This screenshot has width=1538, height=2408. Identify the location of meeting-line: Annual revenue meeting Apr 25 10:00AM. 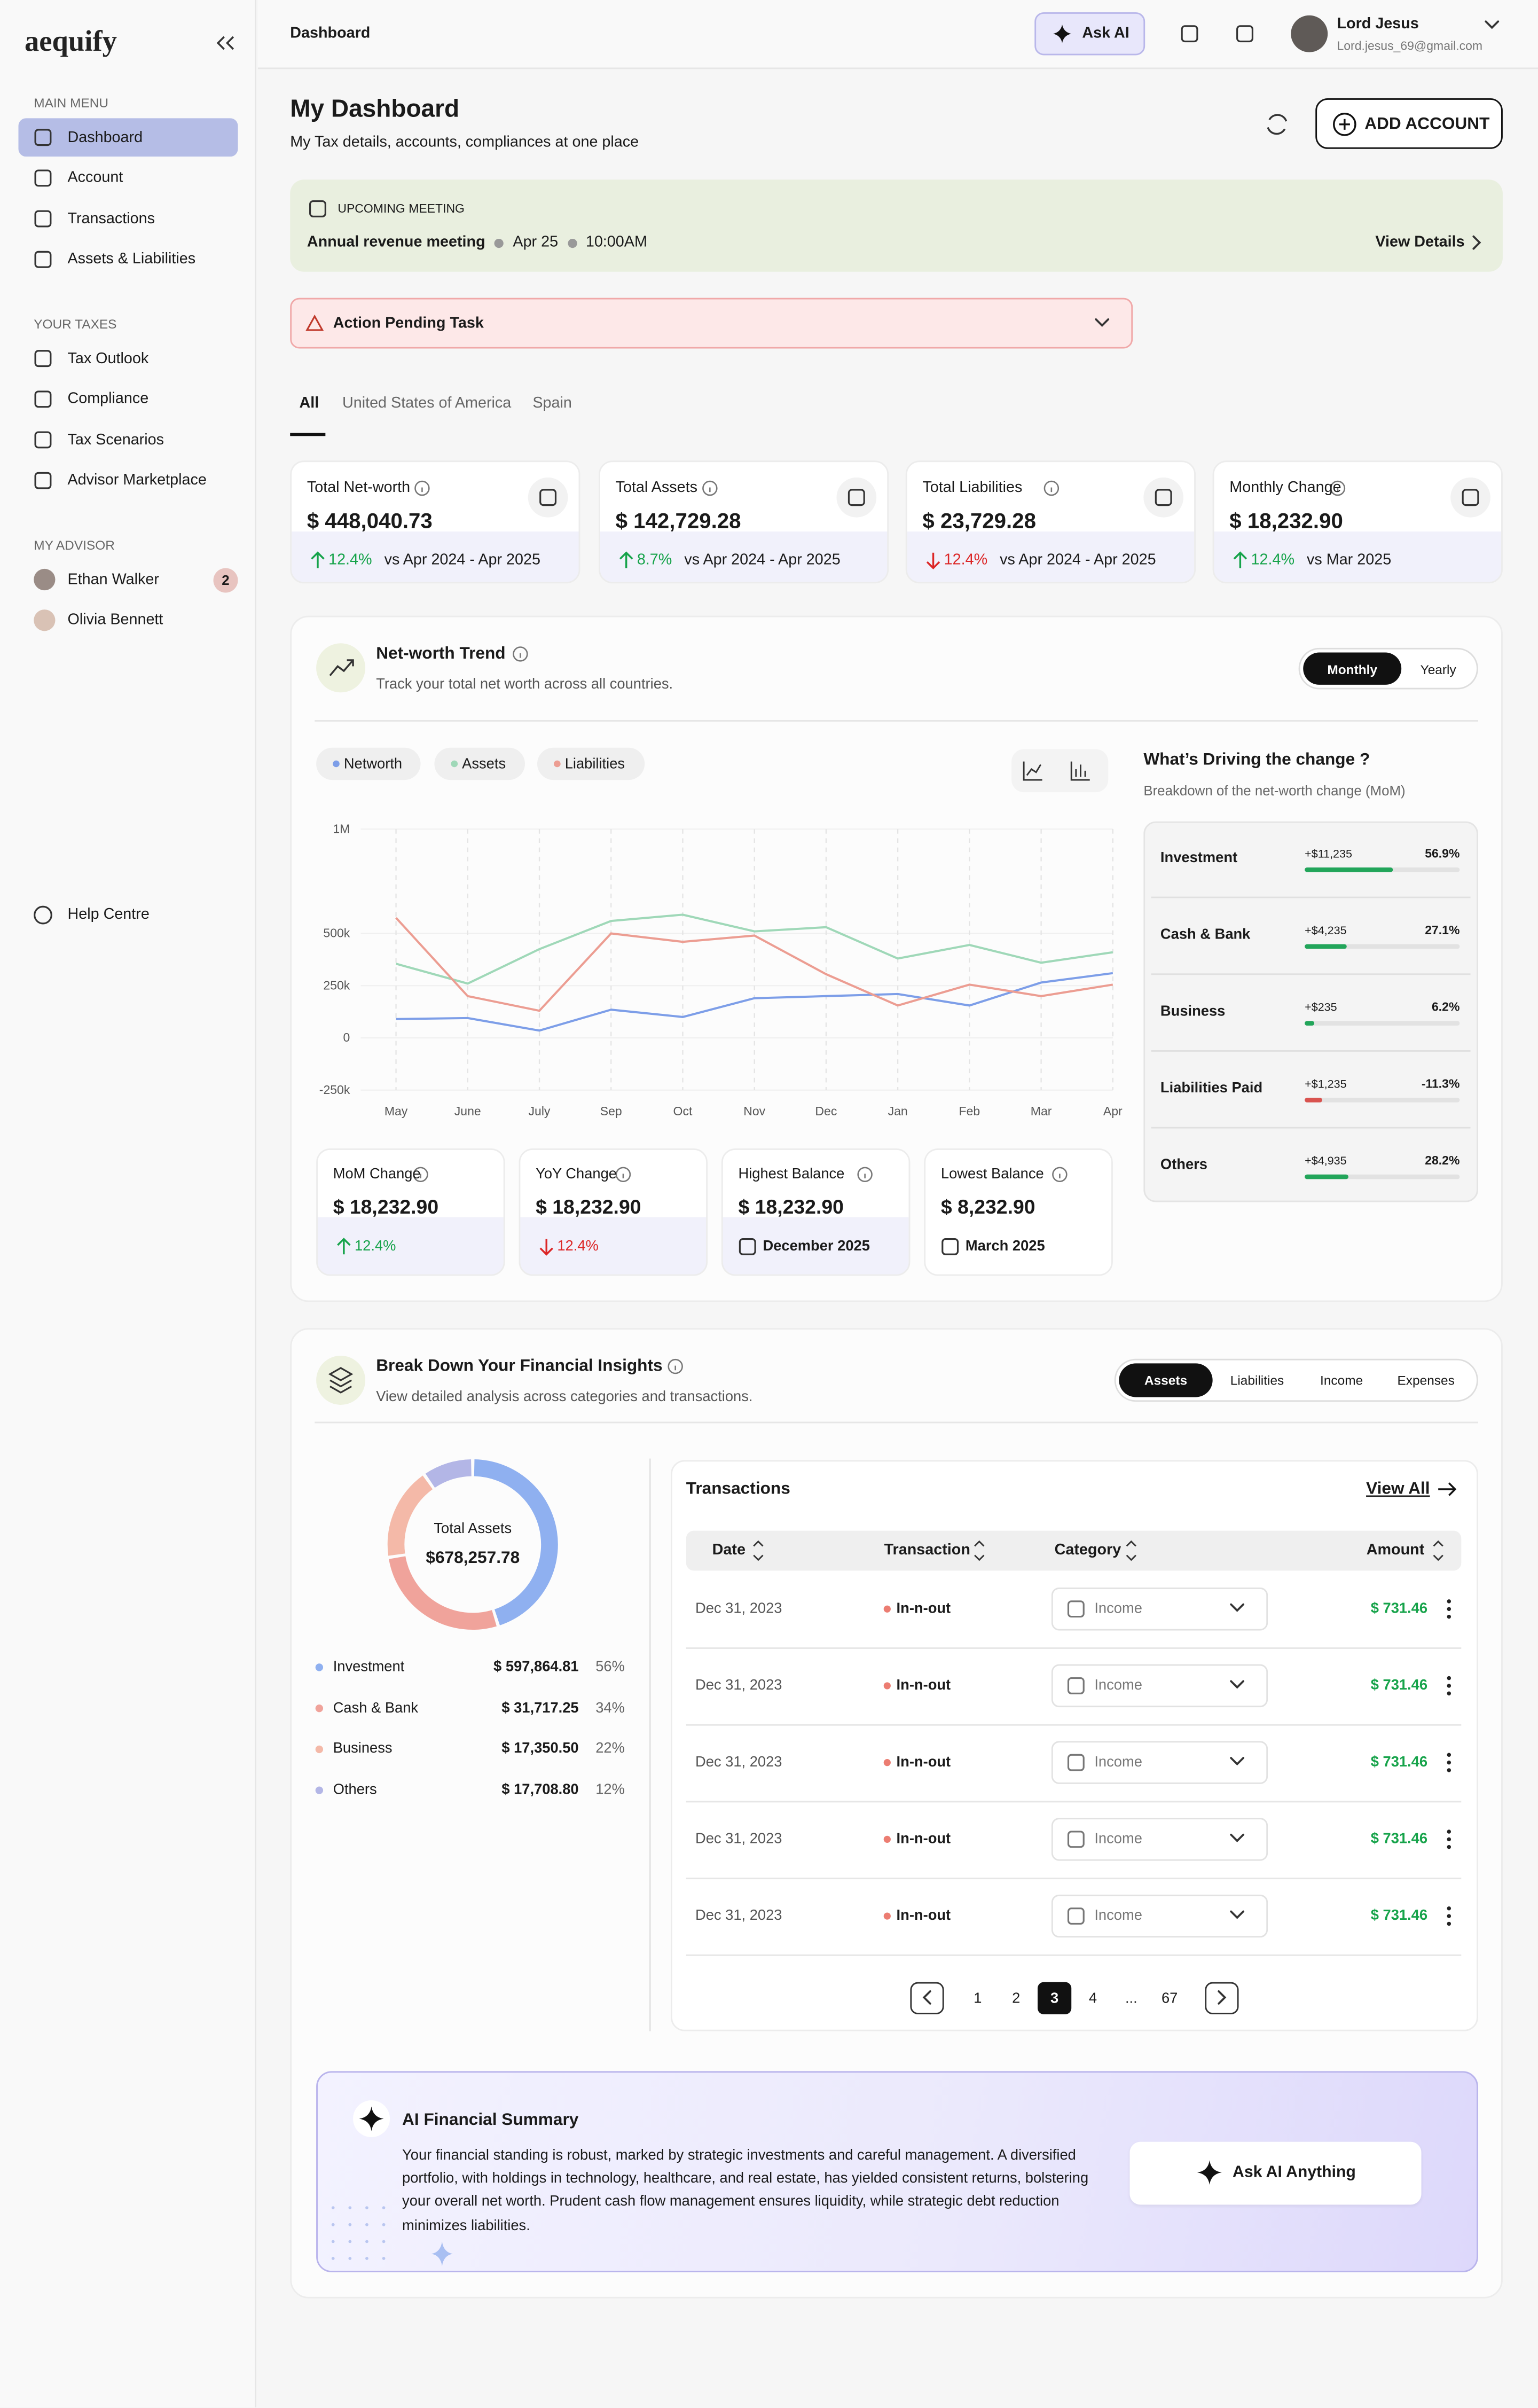
(477, 242).